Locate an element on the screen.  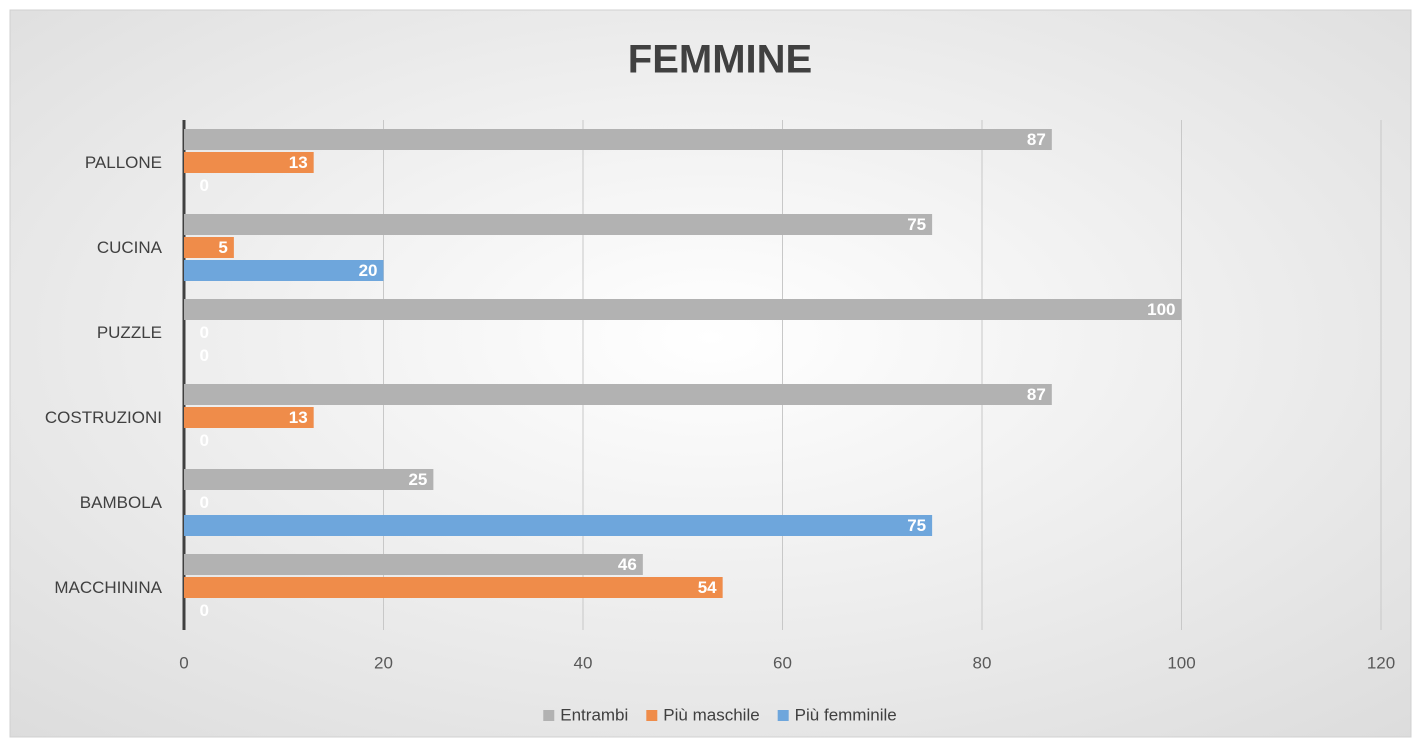
data-label: 100 is located at coordinates (1161, 309).